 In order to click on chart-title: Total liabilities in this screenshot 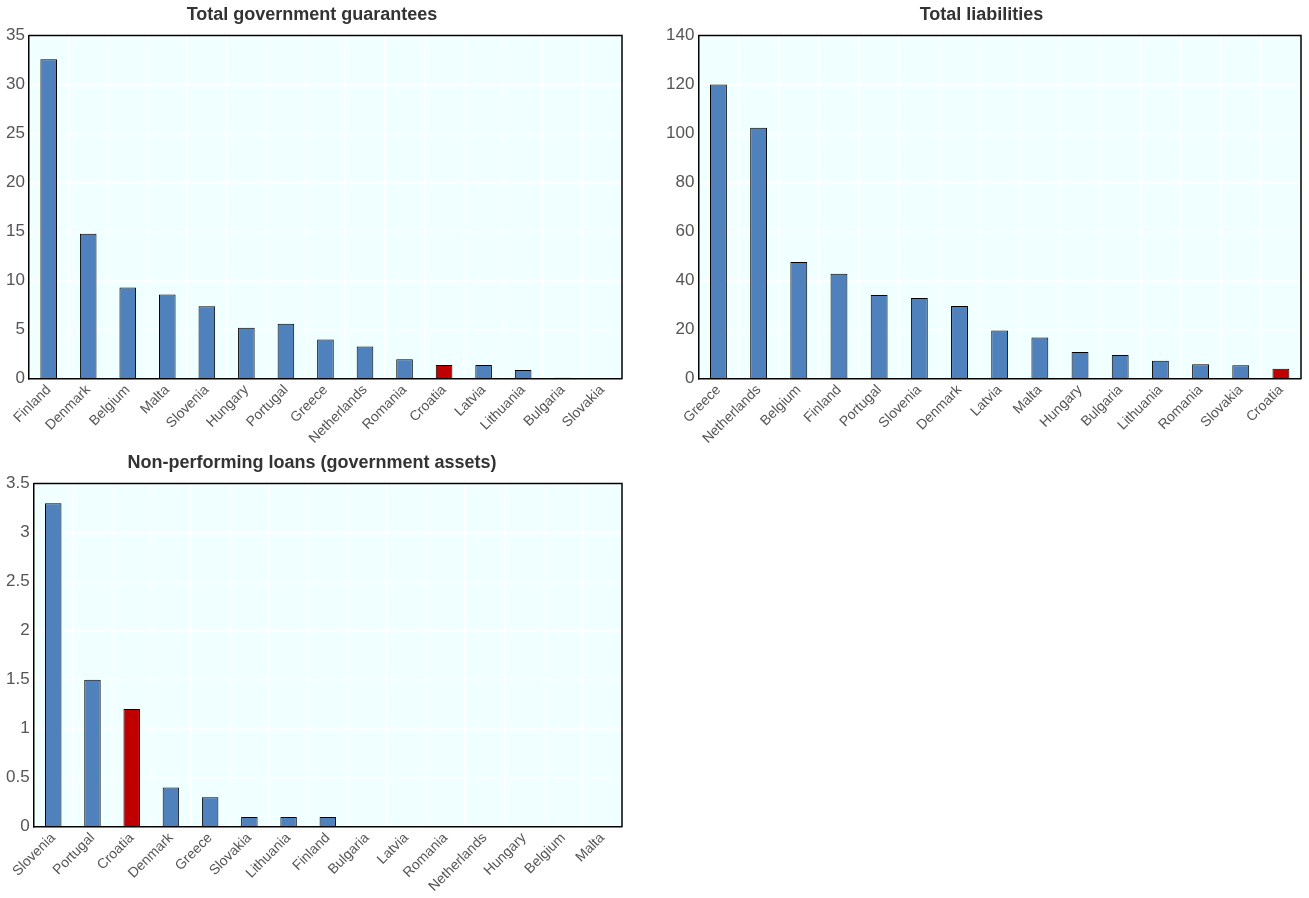, I will do `click(981, 13)`.